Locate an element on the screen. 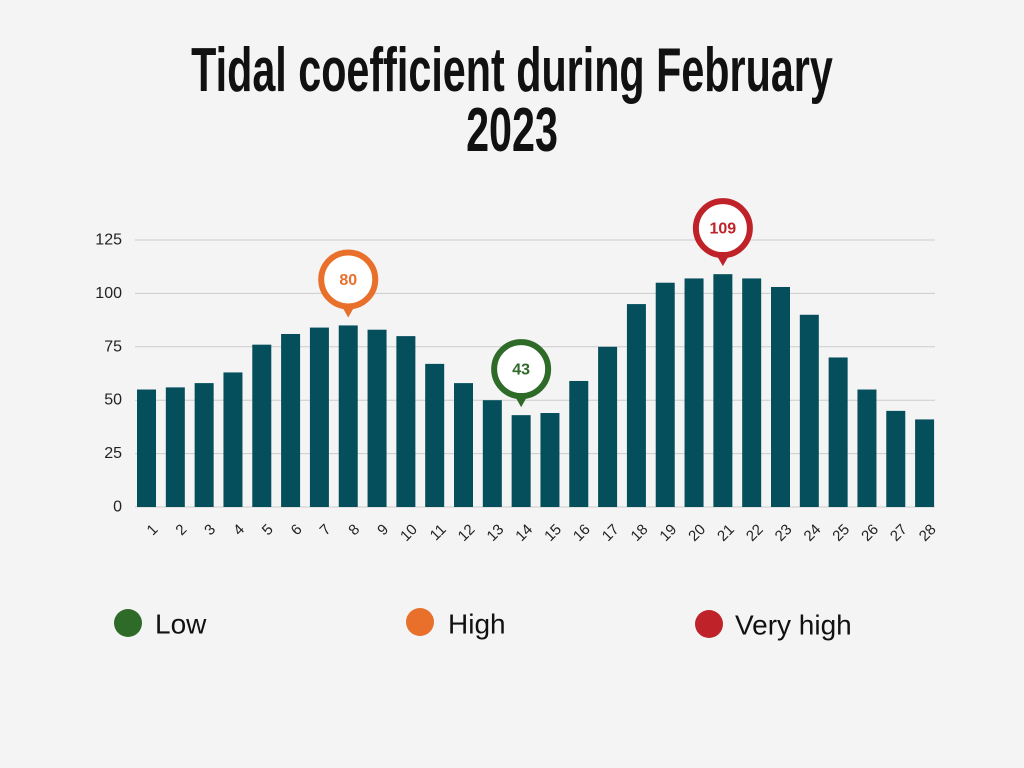 Image resolution: width=1024 pixels, height=768 pixels. x-tick-label: 15 is located at coordinates (553, 533).